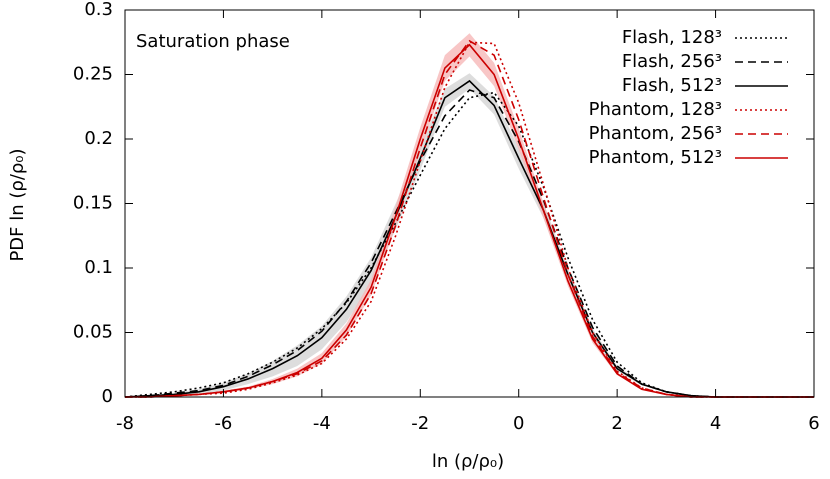 Image resolution: width=830 pixels, height=479 pixels. Describe the element at coordinates (93, 332) in the screenshot. I see `y-tick-label: 0.05` at that location.